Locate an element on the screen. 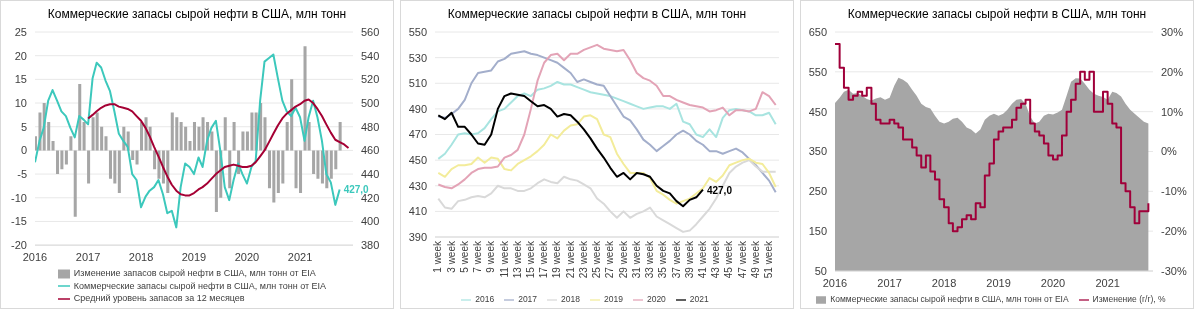 Image resolution: width=1199 pixels, height=309 pixels. y-tick-label: 650 is located at coordinates (817, 31).